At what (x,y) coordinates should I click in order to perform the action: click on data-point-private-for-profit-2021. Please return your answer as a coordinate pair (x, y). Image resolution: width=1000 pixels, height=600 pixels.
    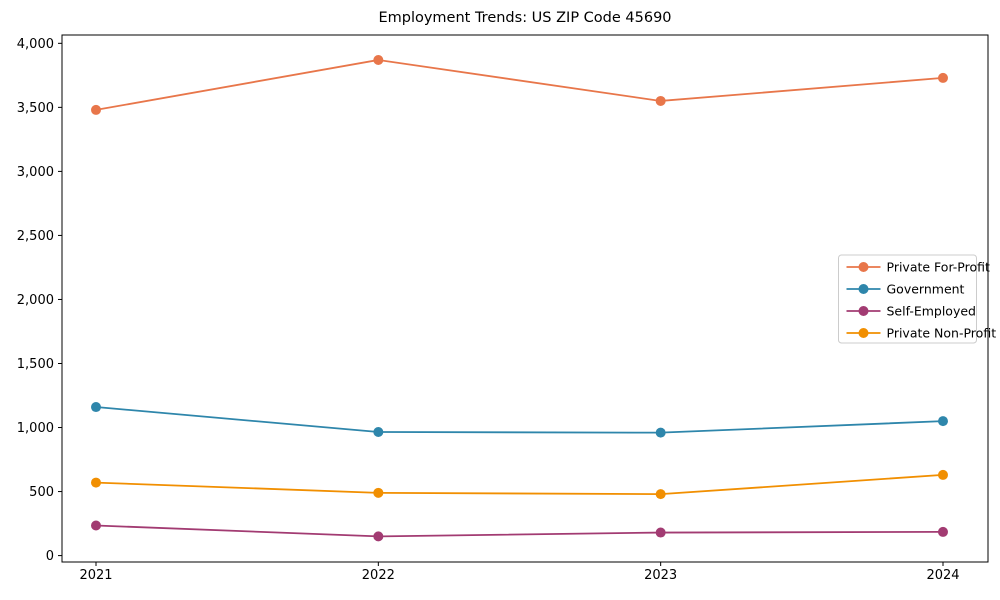
    Looking at the image, I should click on (96, 109).